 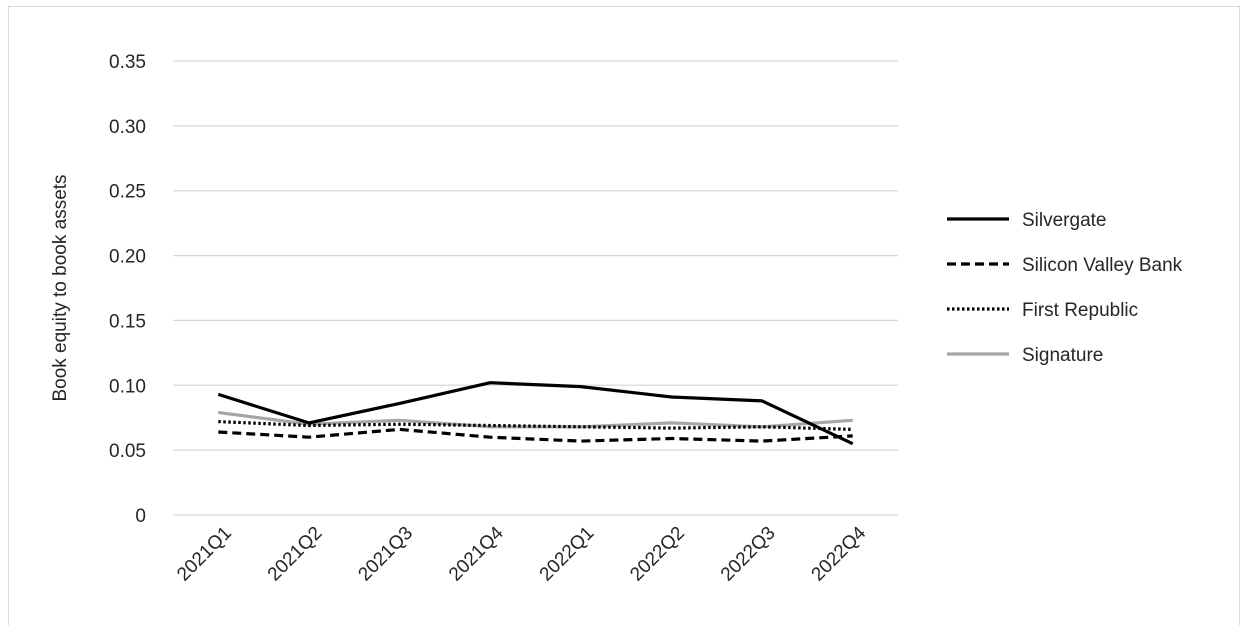 What do you see at coordinates (1102, 265) in the screenshot?
I see `legend-label: Silicon Valley Bank` at bounding box center [1102, 265].